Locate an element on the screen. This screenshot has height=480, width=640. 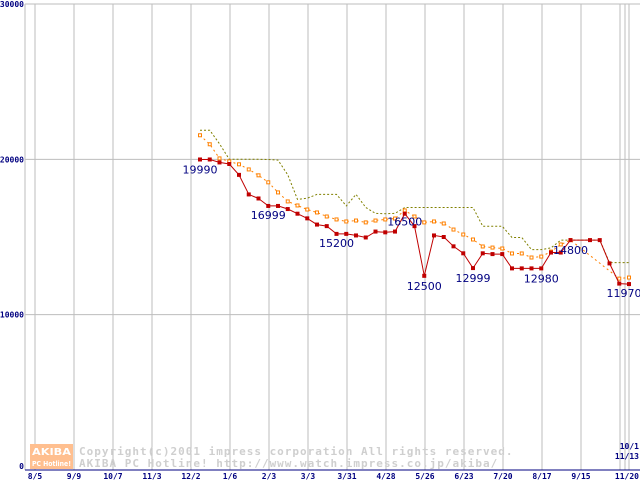
value-label: 11970 is located at coordinates (623, 293).